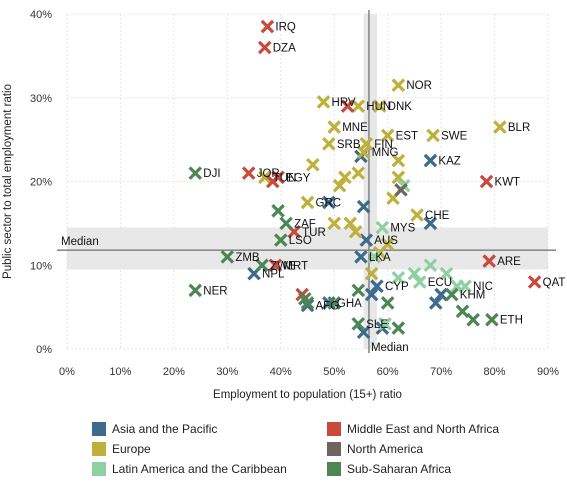  I want to click on median-y-label: Median, so click(80, 242).